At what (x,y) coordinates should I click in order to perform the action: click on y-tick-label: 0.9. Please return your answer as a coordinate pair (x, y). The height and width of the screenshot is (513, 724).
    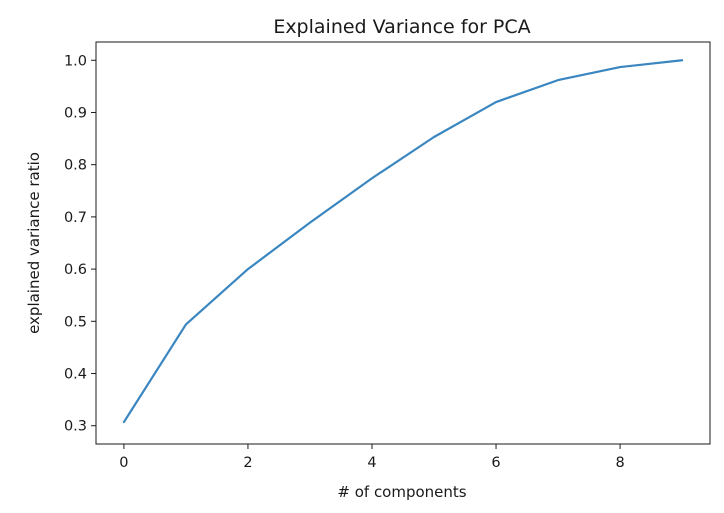
    Looking at the image, I should click on (75, 113).